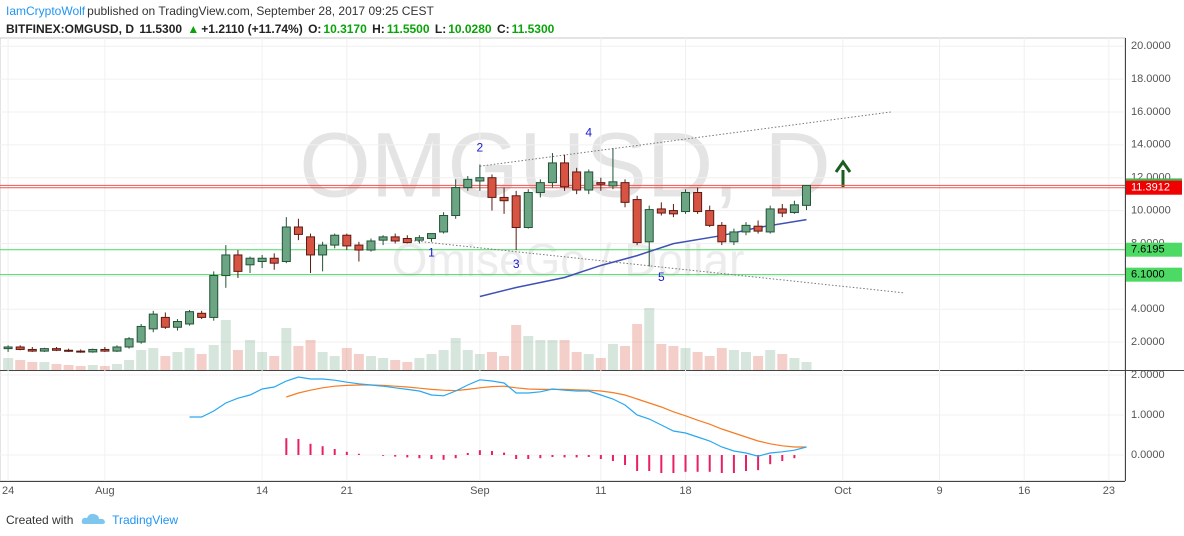 Image resolution: width=1184 pixels, height=536 pixels. I want to click on watermark-name: OmiseGo / Dollar, so click(568, 260).